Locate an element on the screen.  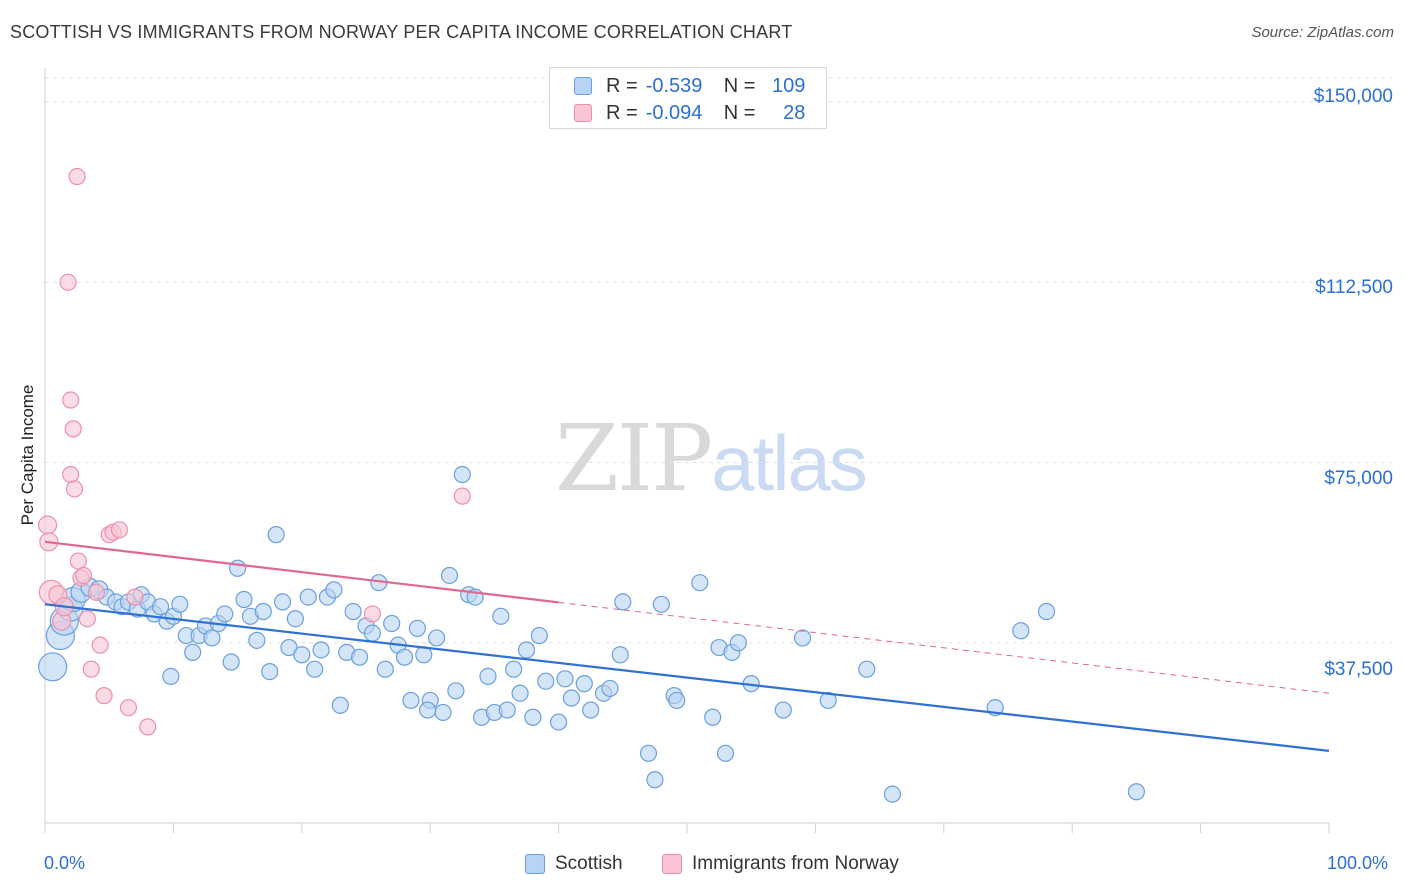
y-tick-label-37500: $37,500 is located at coordinates (1358, 669).